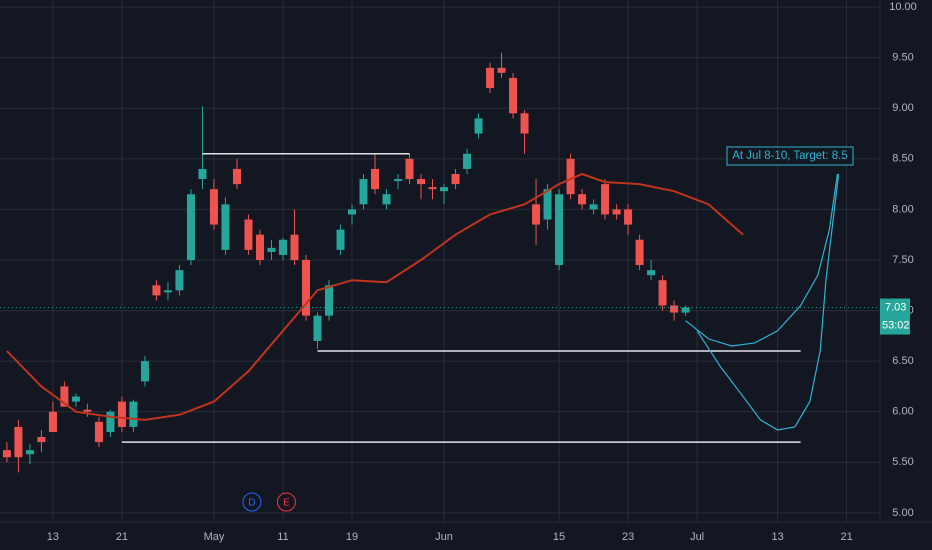  I want to click on y-tick-label: 5.50, so click(902, 462).